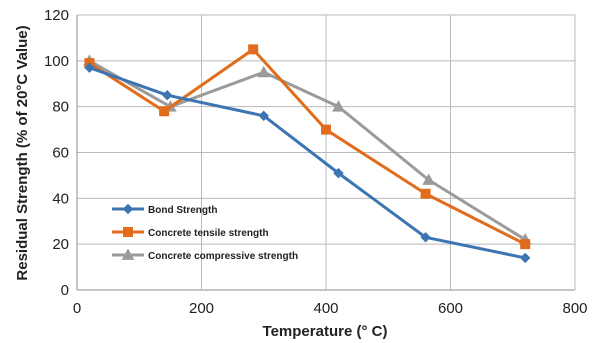 This screenshot has width=604, height=343. I want to click on y-tick-label: 20, so click(60, 244).